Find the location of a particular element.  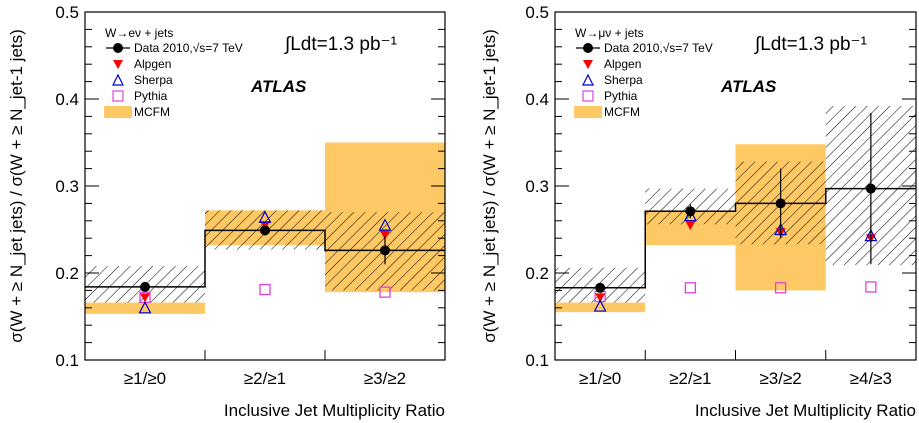

data-histogram-line is located at coordinates (735, 238).